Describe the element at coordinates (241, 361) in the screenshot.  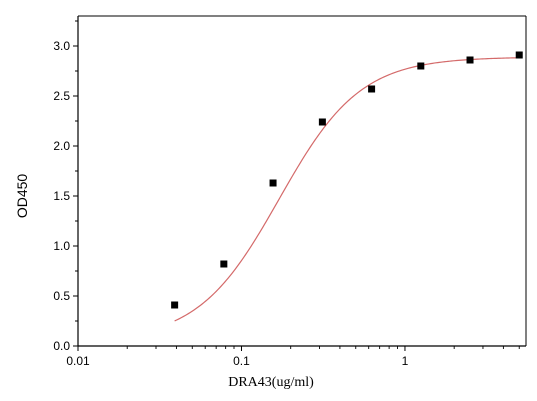
I see `x-tick-label: 0.1` at that location.